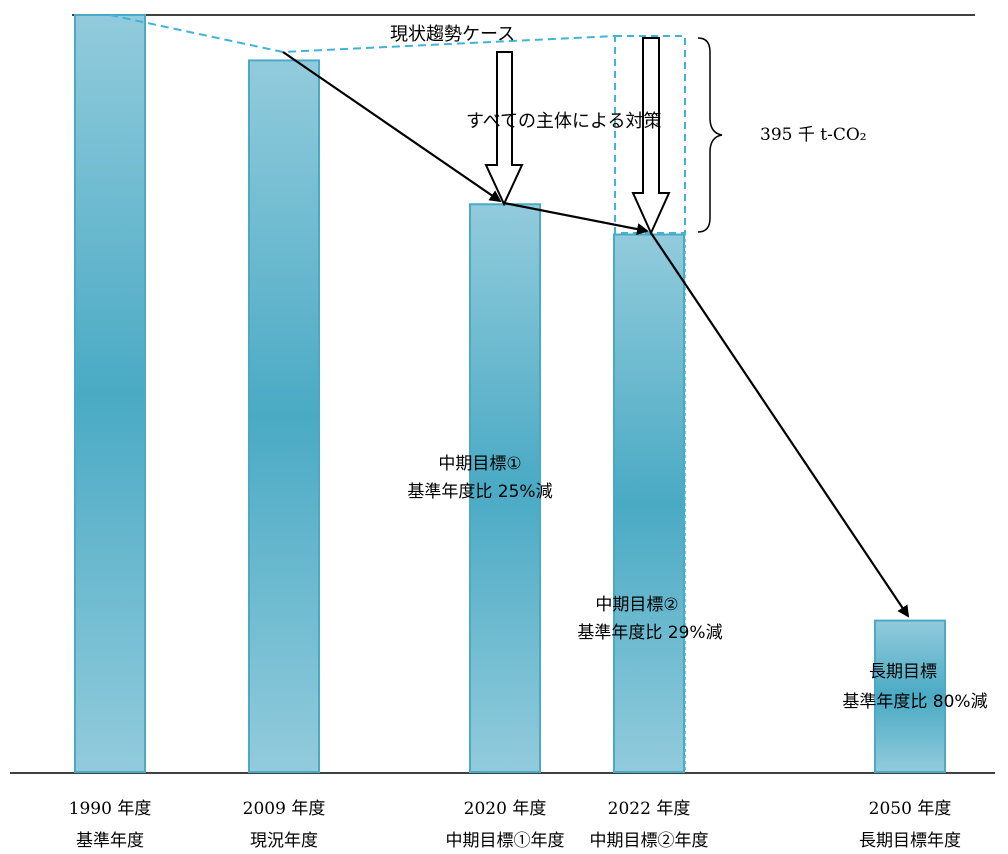 The width and height of the screenshot is (1008, 854). Describe the element at coordinates (479, 492) in the screenshot. I see `annotation-2020-line2: 基準年度比 25%減` at that location.